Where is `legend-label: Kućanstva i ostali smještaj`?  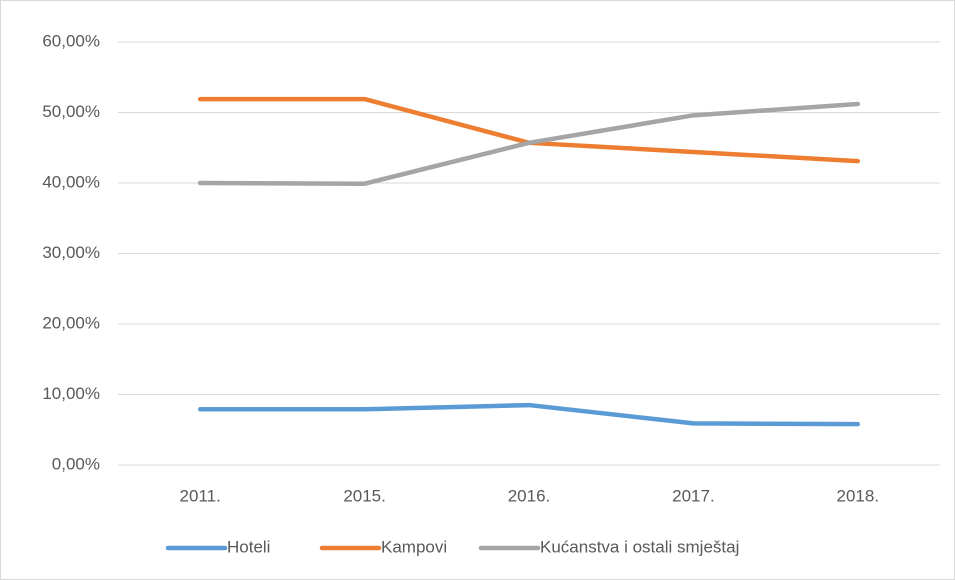
legend-label: Kućanstva i ostali smještaj is located at coordinates (639, 546).